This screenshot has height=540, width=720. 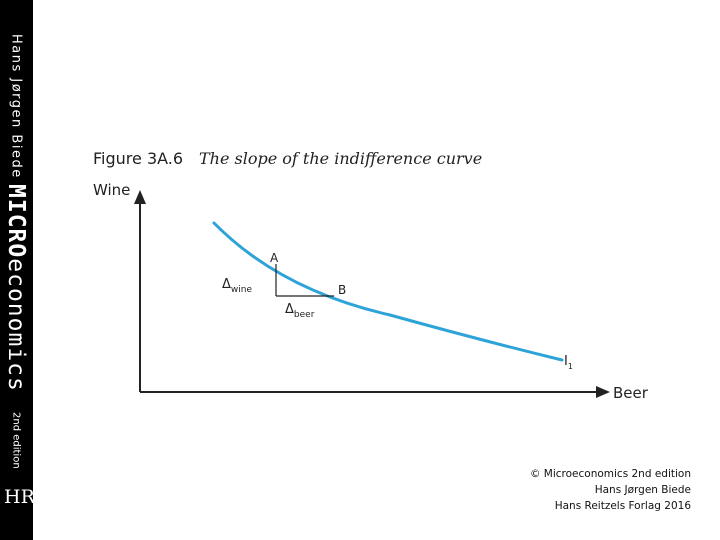 What do you see at coordinates (603, 392) in the screenshot?
I see `x-axis-arrowhead` at bounding box center [603, 392].